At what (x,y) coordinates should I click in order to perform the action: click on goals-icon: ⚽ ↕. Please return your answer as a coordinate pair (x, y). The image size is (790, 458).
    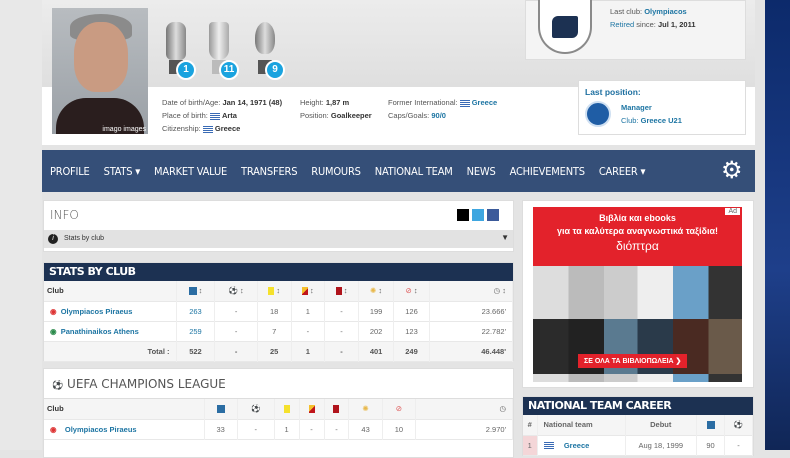
    Looking at the image, I should click on (236, 291).